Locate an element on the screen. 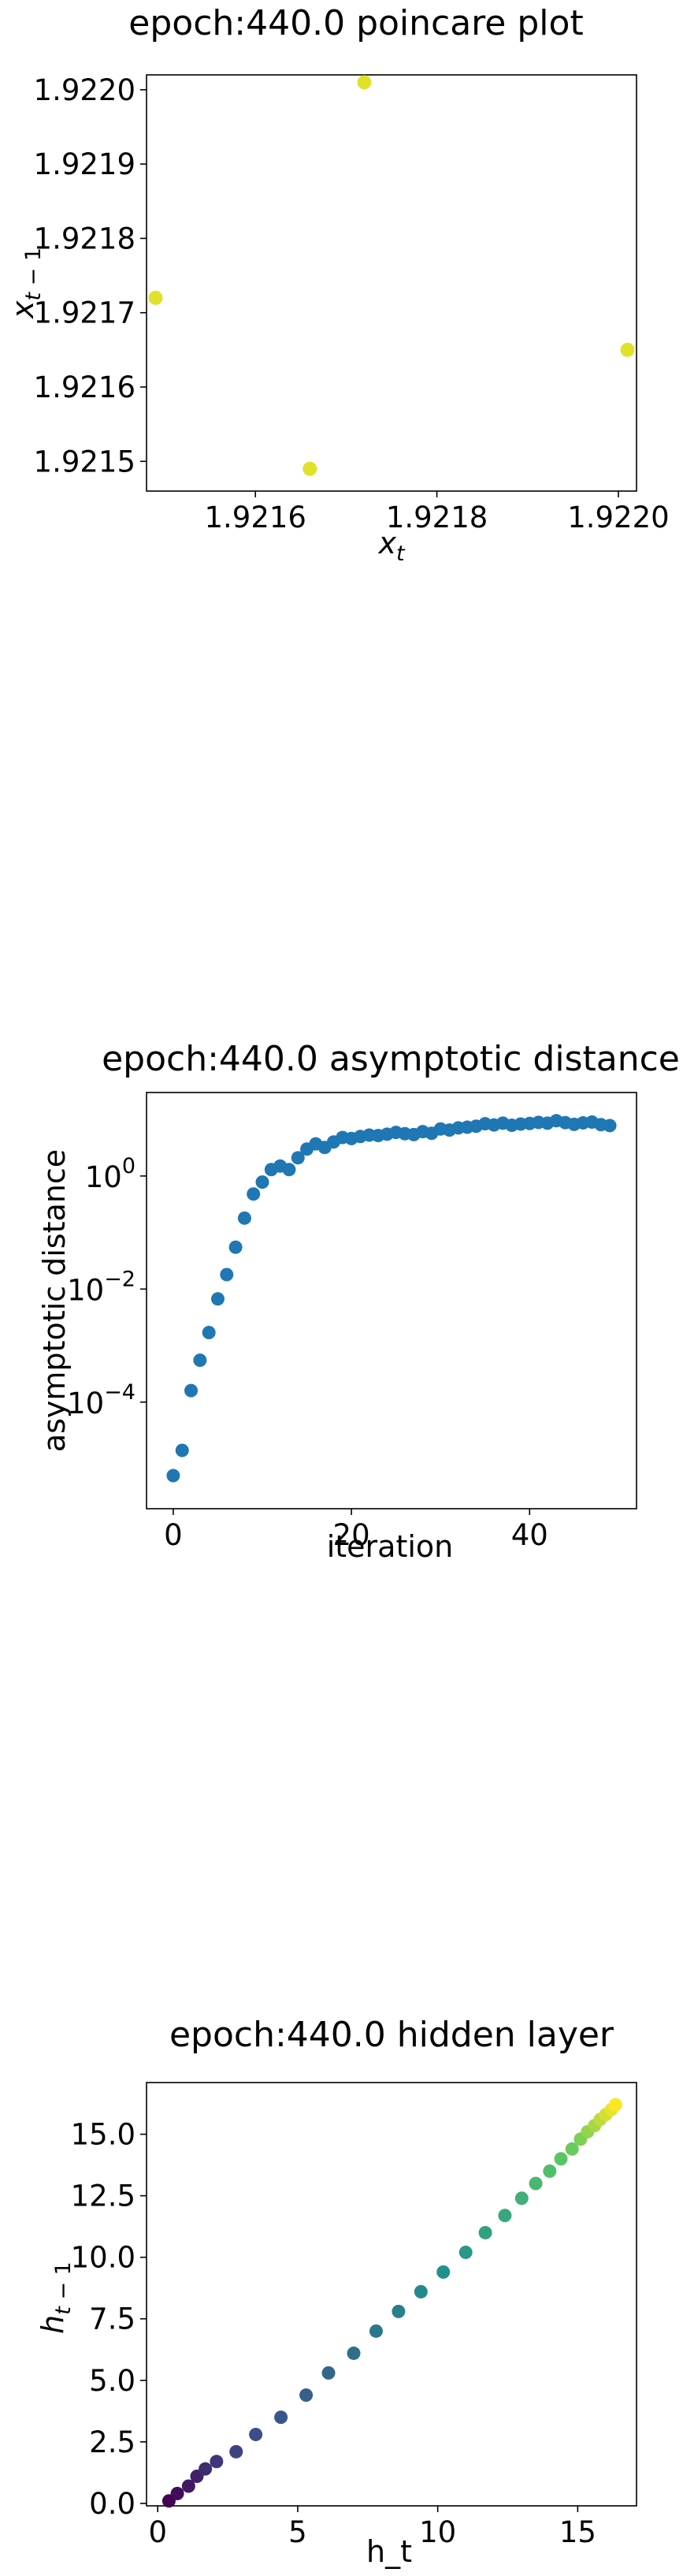 The width and height of the screenshot is (683, 2576). asymptotic-distance-points is located at coordinates (392, 1298).